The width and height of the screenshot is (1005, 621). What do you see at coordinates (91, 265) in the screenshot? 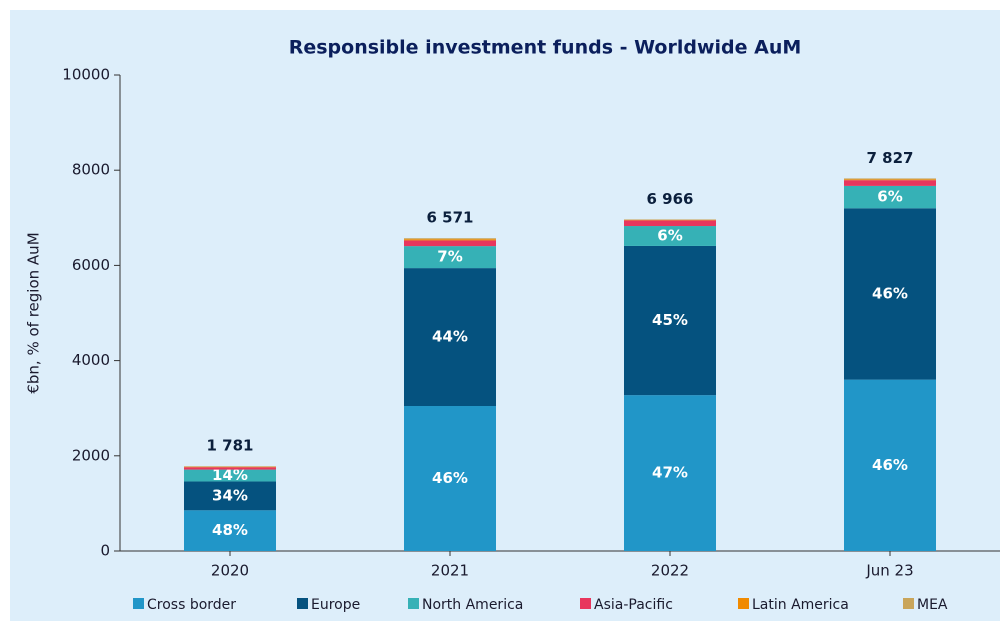
I see `y-tick-label: 6000` at bounding box center [91, 265].